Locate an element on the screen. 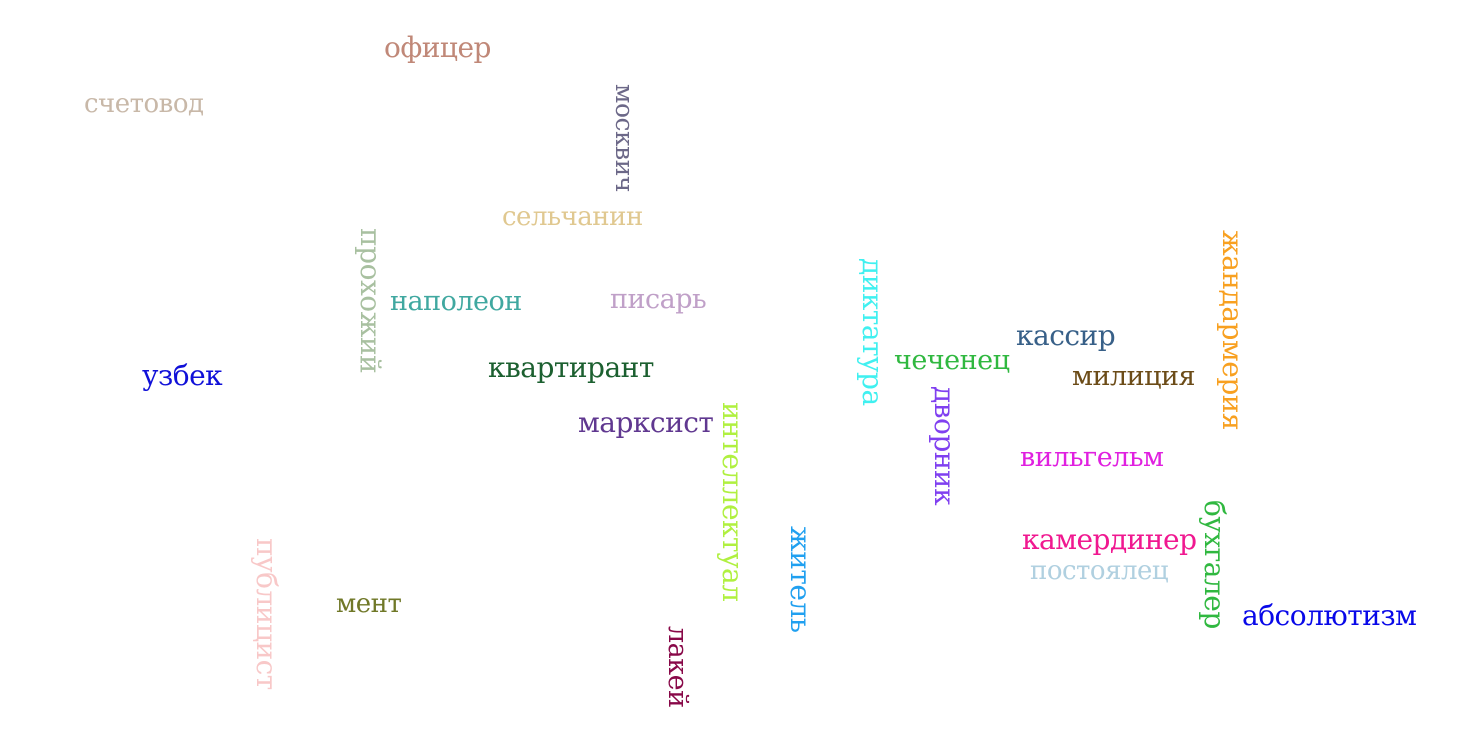  word-publitsist: публицист is located at coordinates (266, 614).